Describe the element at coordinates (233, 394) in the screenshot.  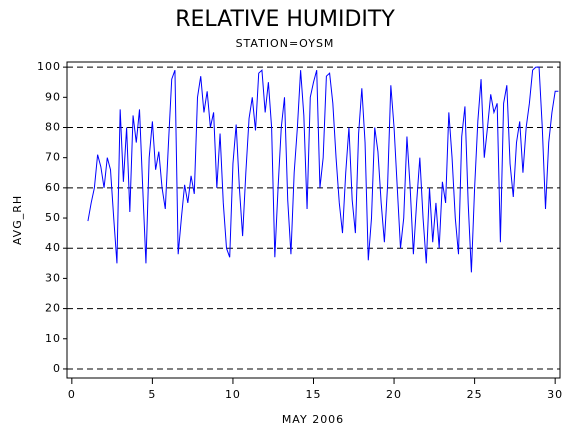
I see `x-tick-label: 10` at that location.